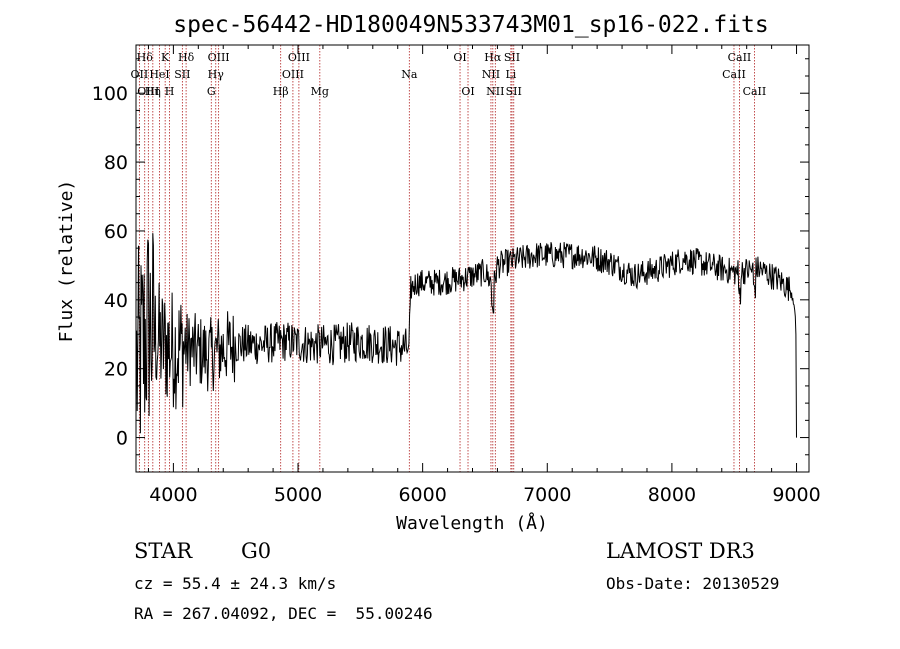 The height and width of the screenshot is (649, 900). What do you see at coordinates (235, 583) in the screenshot?
I see `redshift-value: cz = 55.4 ± 24.3 km/s` at bounding box center [235, 583].